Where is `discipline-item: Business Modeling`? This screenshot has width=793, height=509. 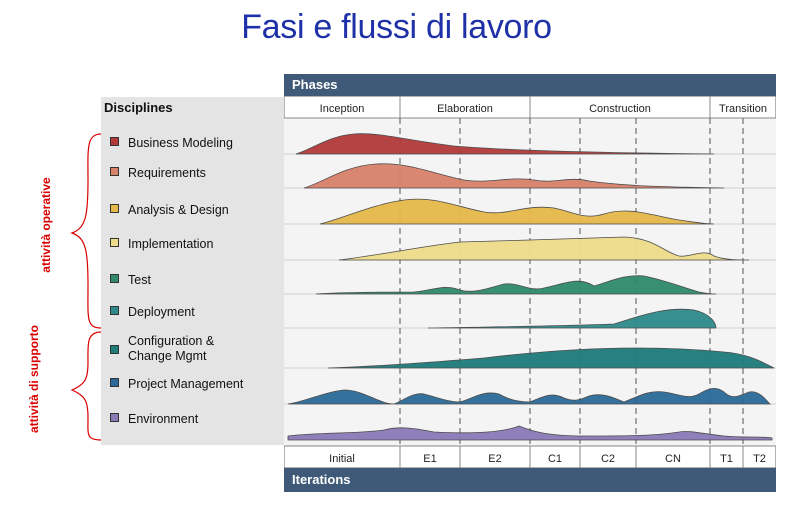 discipline-item: Business Modeling is located at coordinates (171, 143).